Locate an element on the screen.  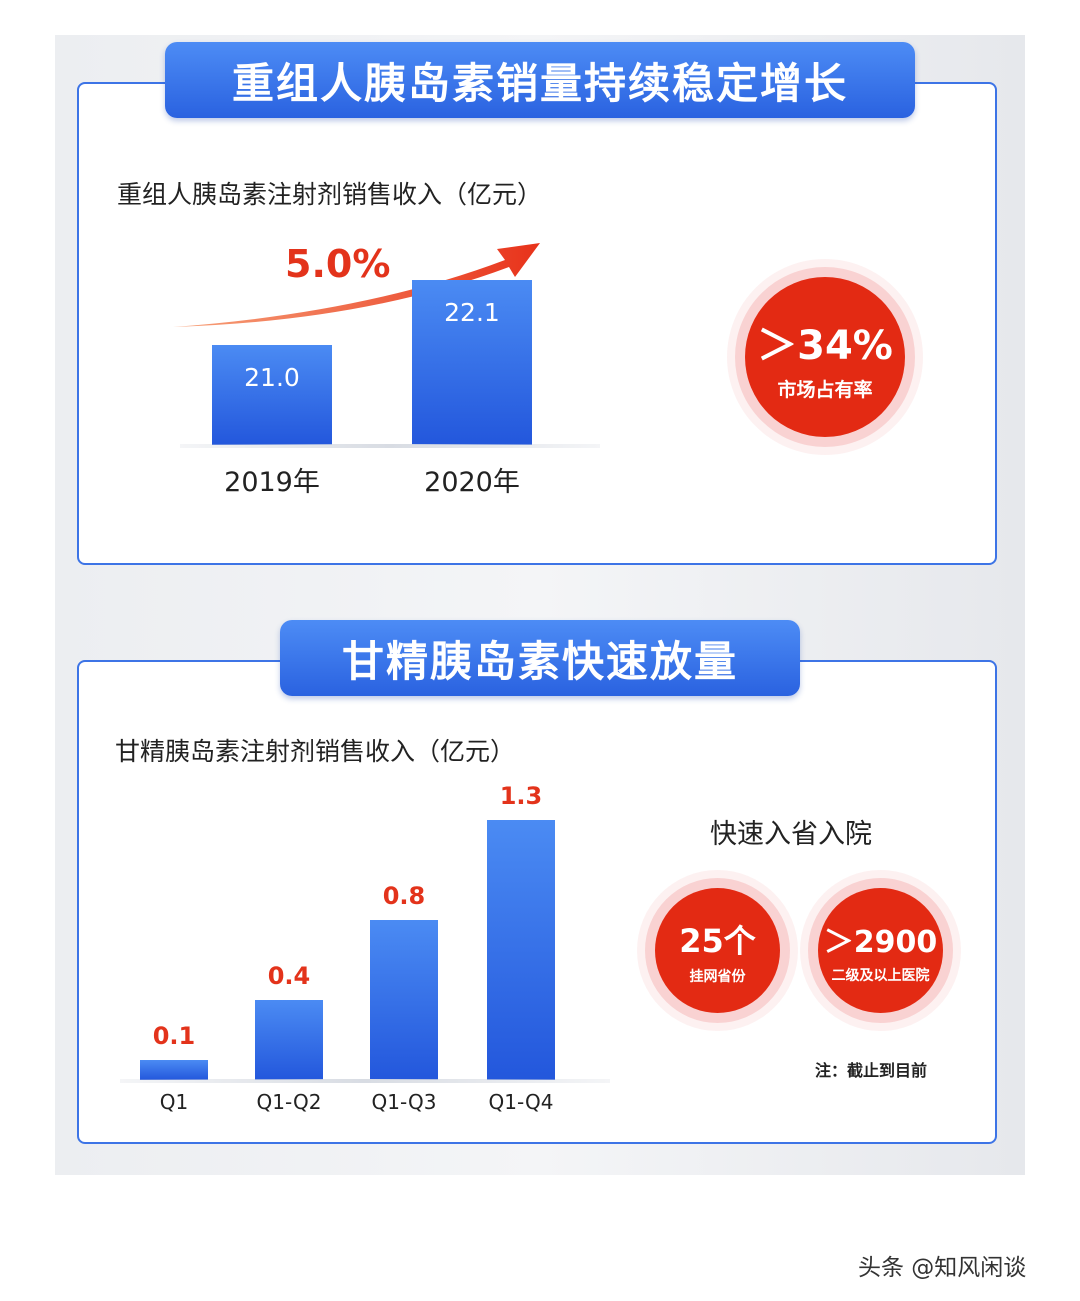
chart1-category-label: 2019年 is located at coordinates (272, 482).